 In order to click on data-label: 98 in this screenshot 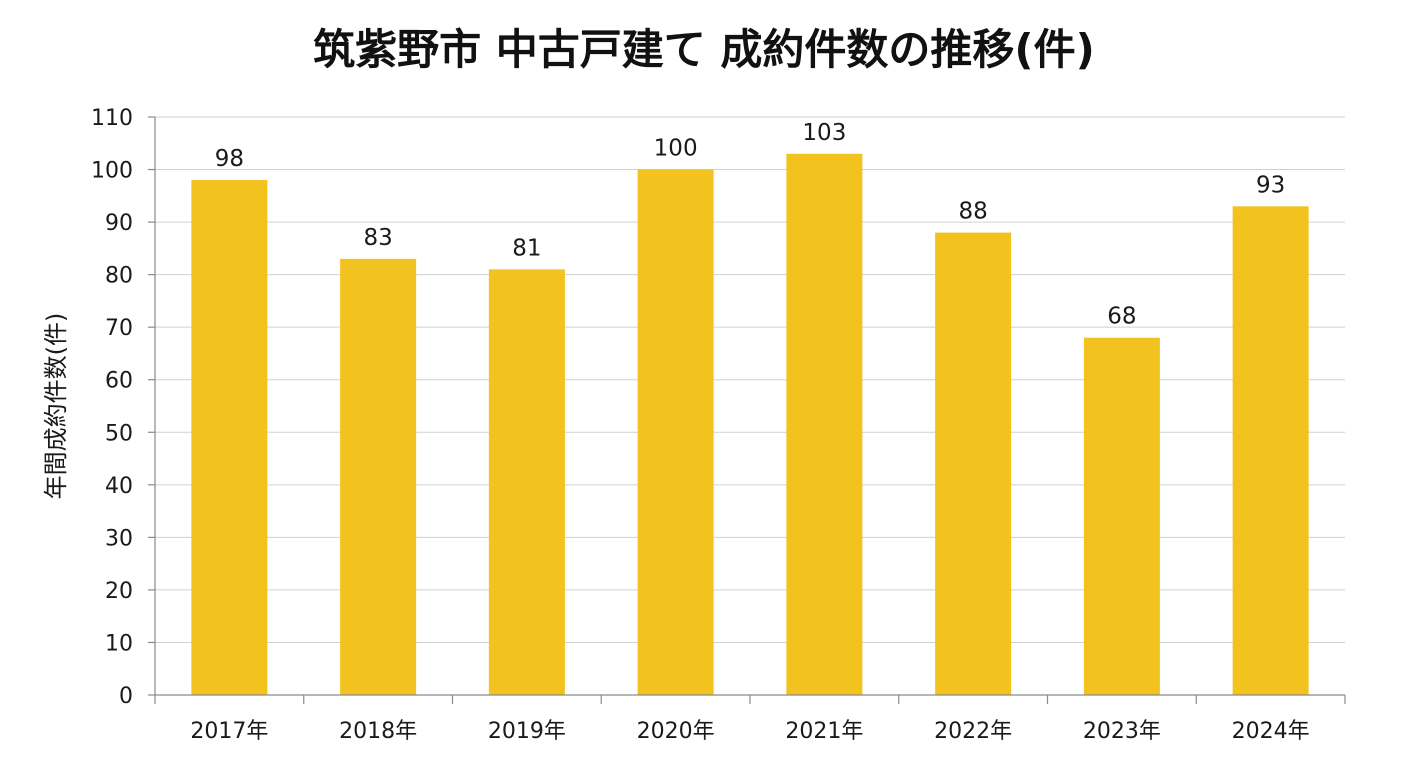, I will do `click(229, 159)`.